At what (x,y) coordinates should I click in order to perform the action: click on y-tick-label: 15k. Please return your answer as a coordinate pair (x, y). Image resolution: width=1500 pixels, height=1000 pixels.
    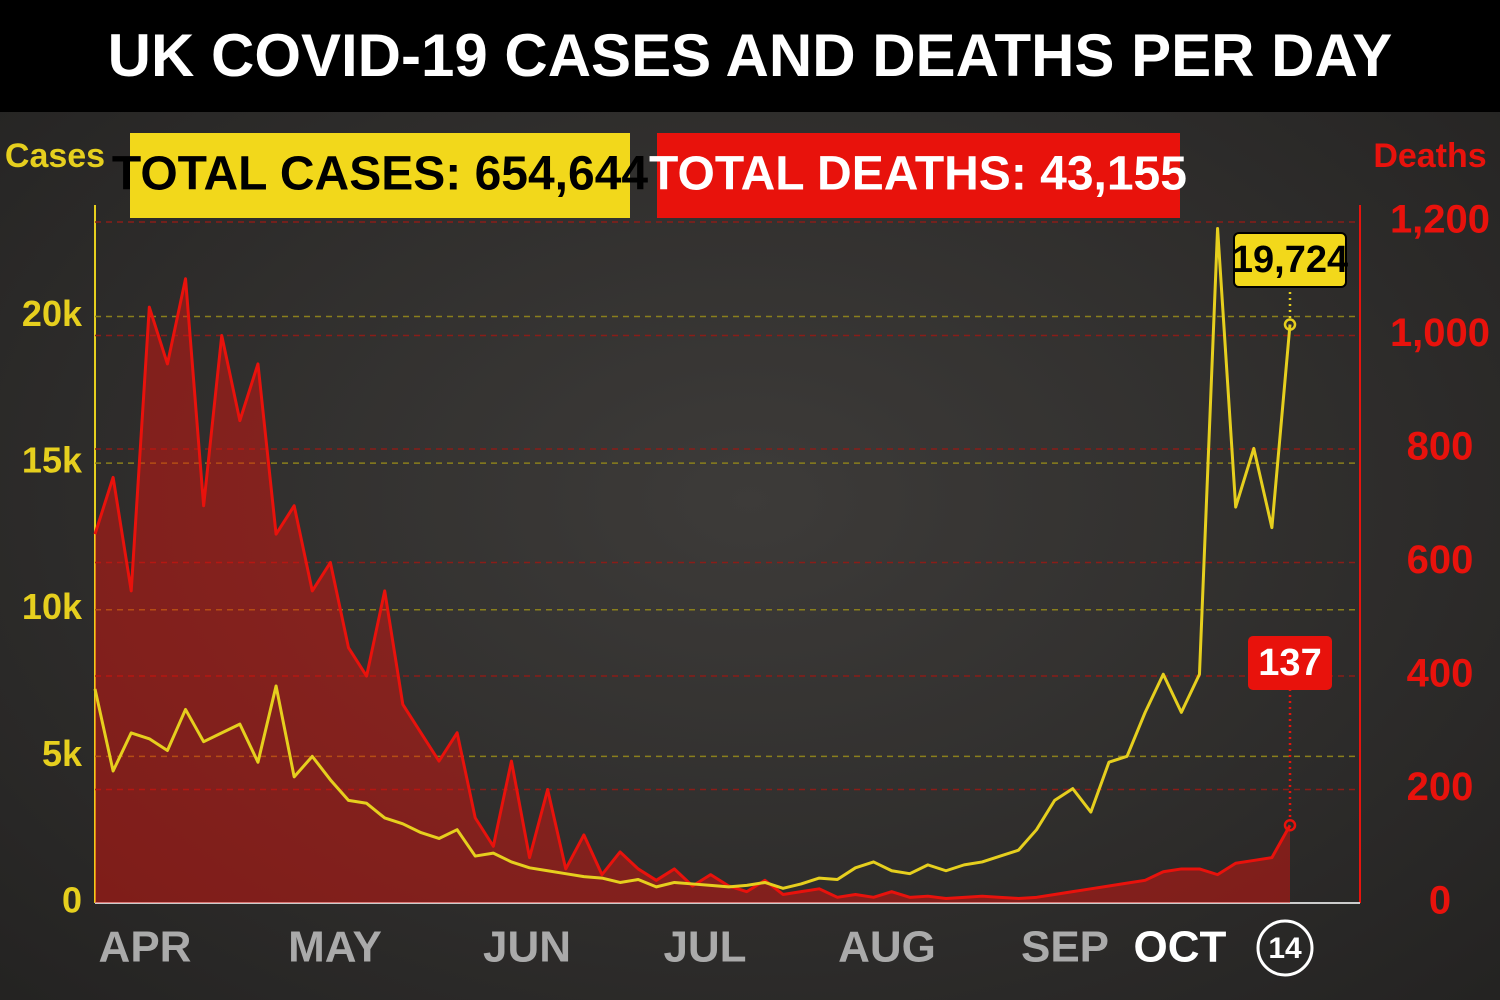
    Looking at the image, I should click on (52, 460).